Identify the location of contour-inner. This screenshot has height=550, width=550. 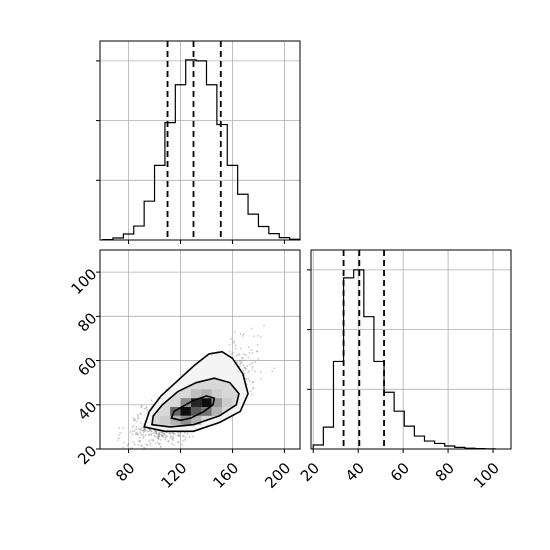
(193, 408).